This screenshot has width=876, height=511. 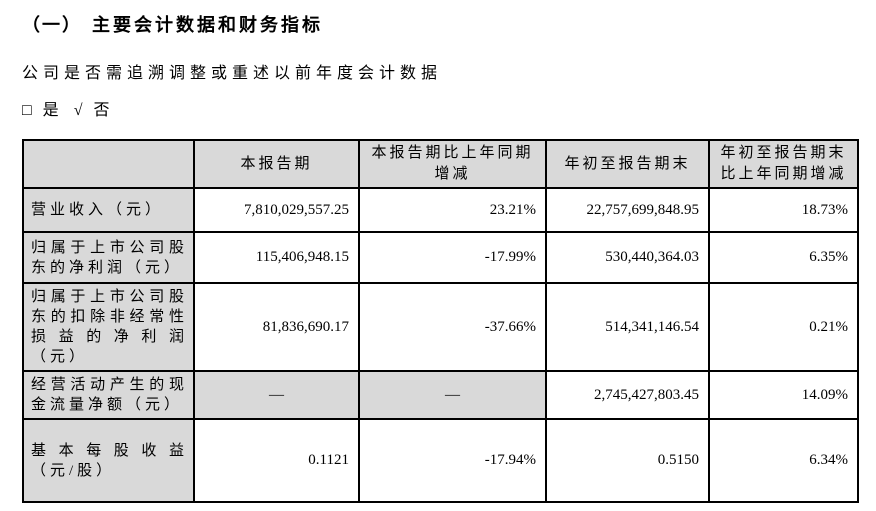 I want to click on cash-flow-current: —, so click(x=276, y=395).